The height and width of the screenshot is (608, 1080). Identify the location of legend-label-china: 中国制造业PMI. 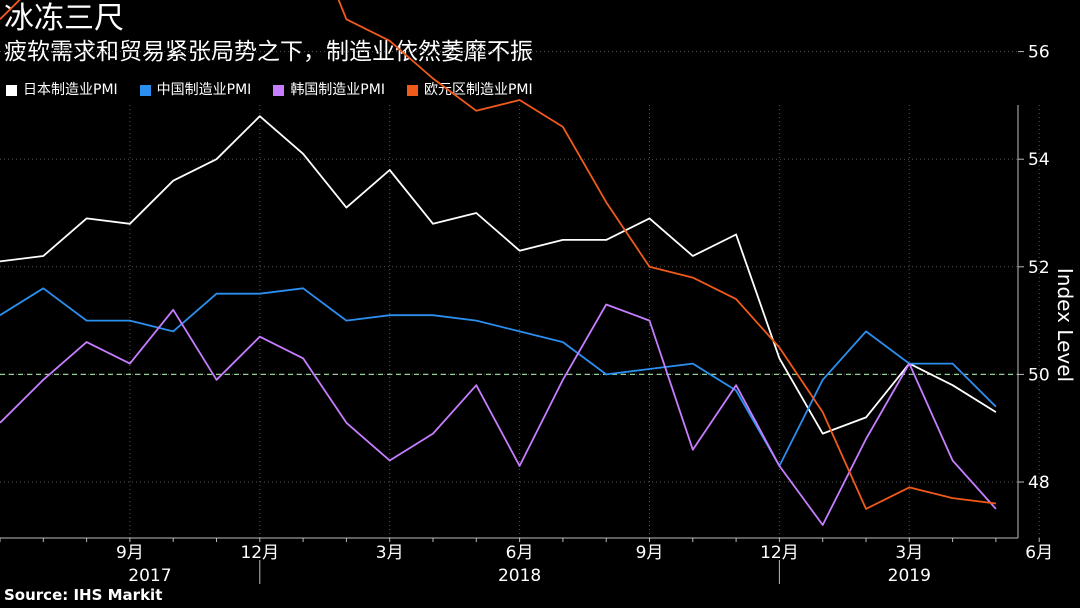
(204, 90).